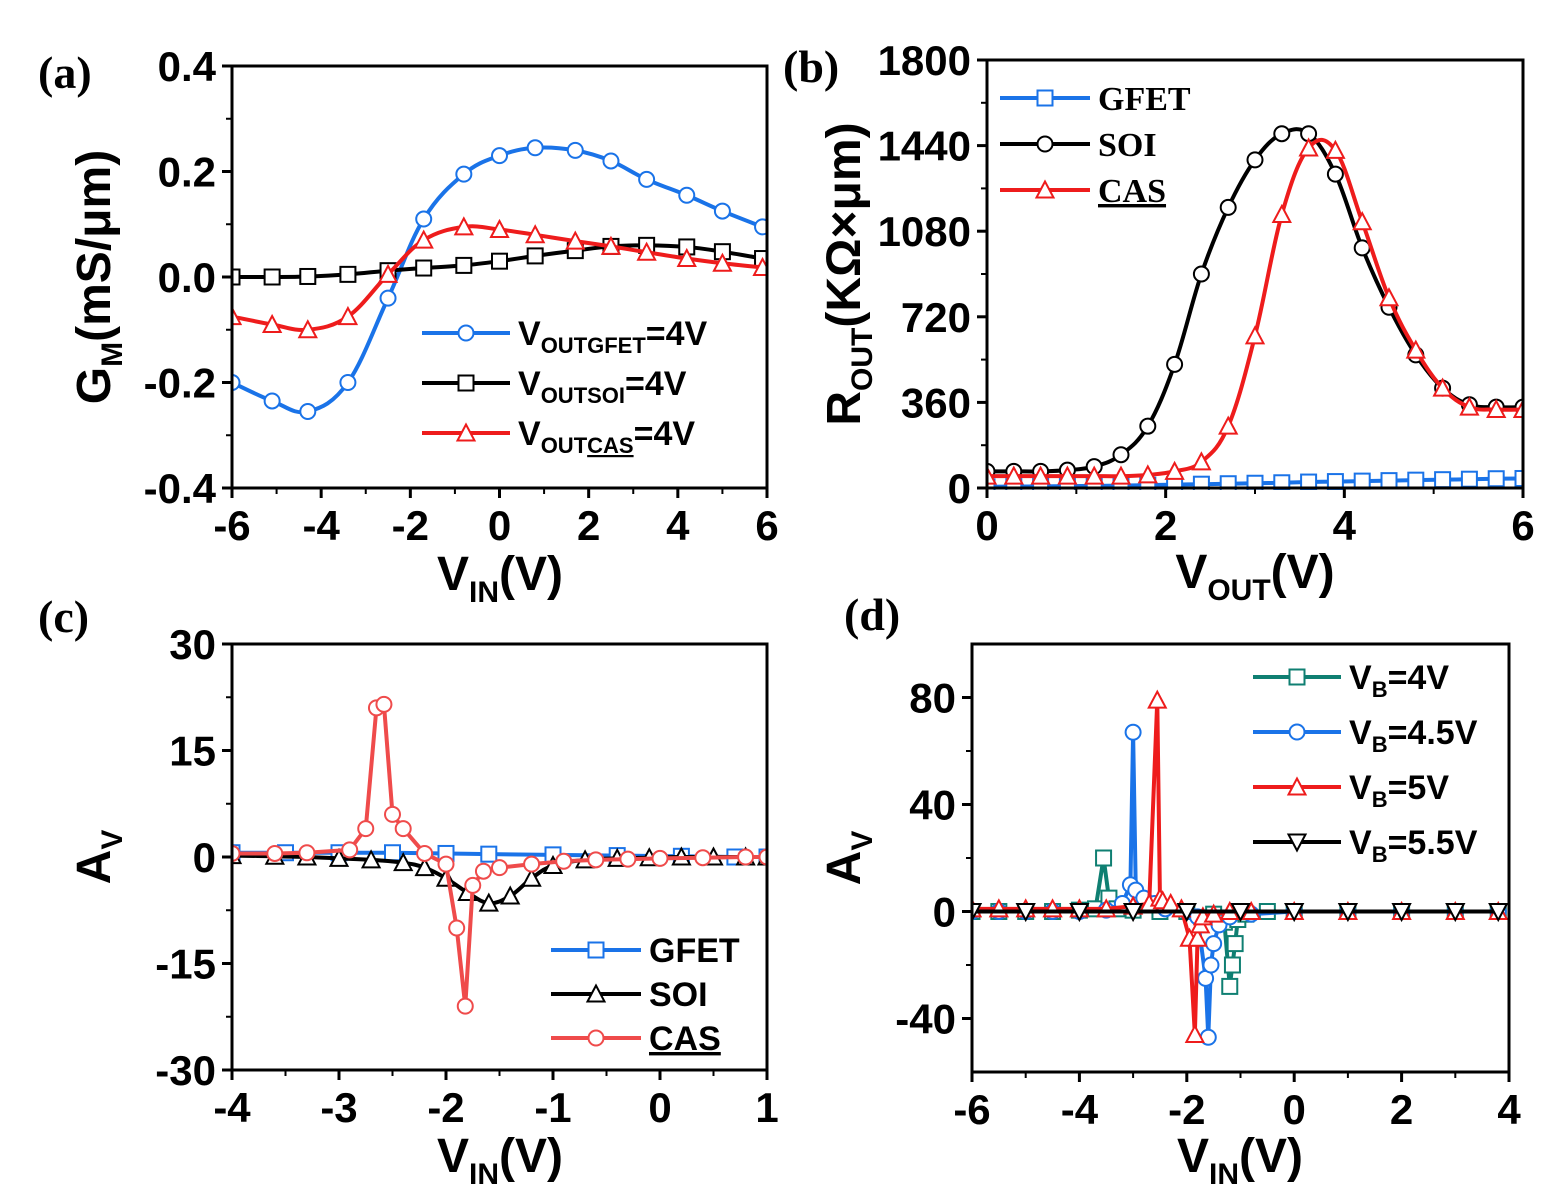  I want to click on y-tick-label: 1800, so click(924, 60).